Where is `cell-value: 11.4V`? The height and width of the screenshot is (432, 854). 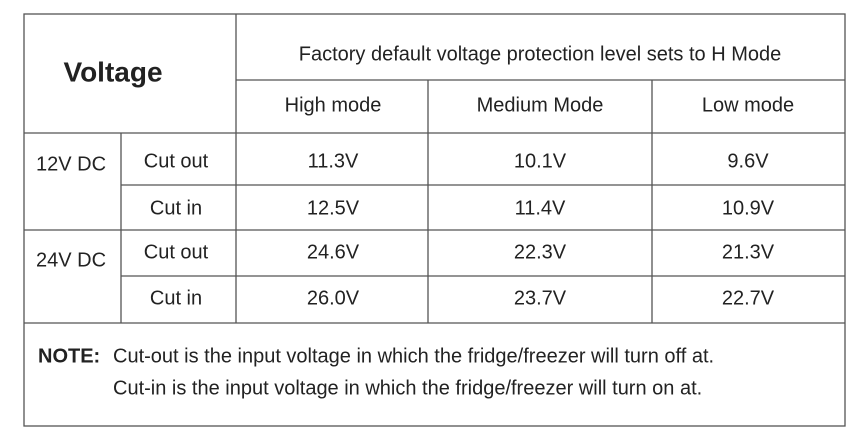
cell-value: 11.4V is located at coordinates (540, 208).